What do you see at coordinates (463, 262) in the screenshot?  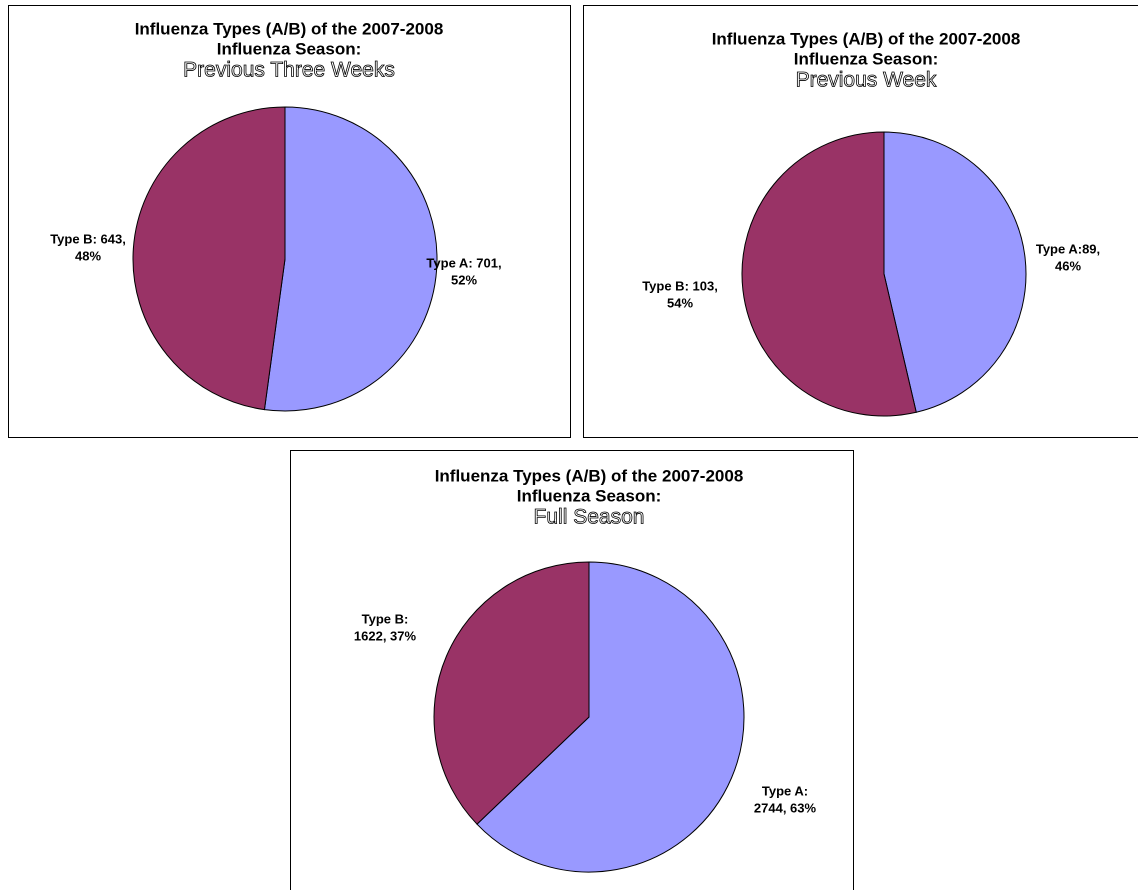 I see `data-label: Type A: 701,` at bounding box center [463, 262].